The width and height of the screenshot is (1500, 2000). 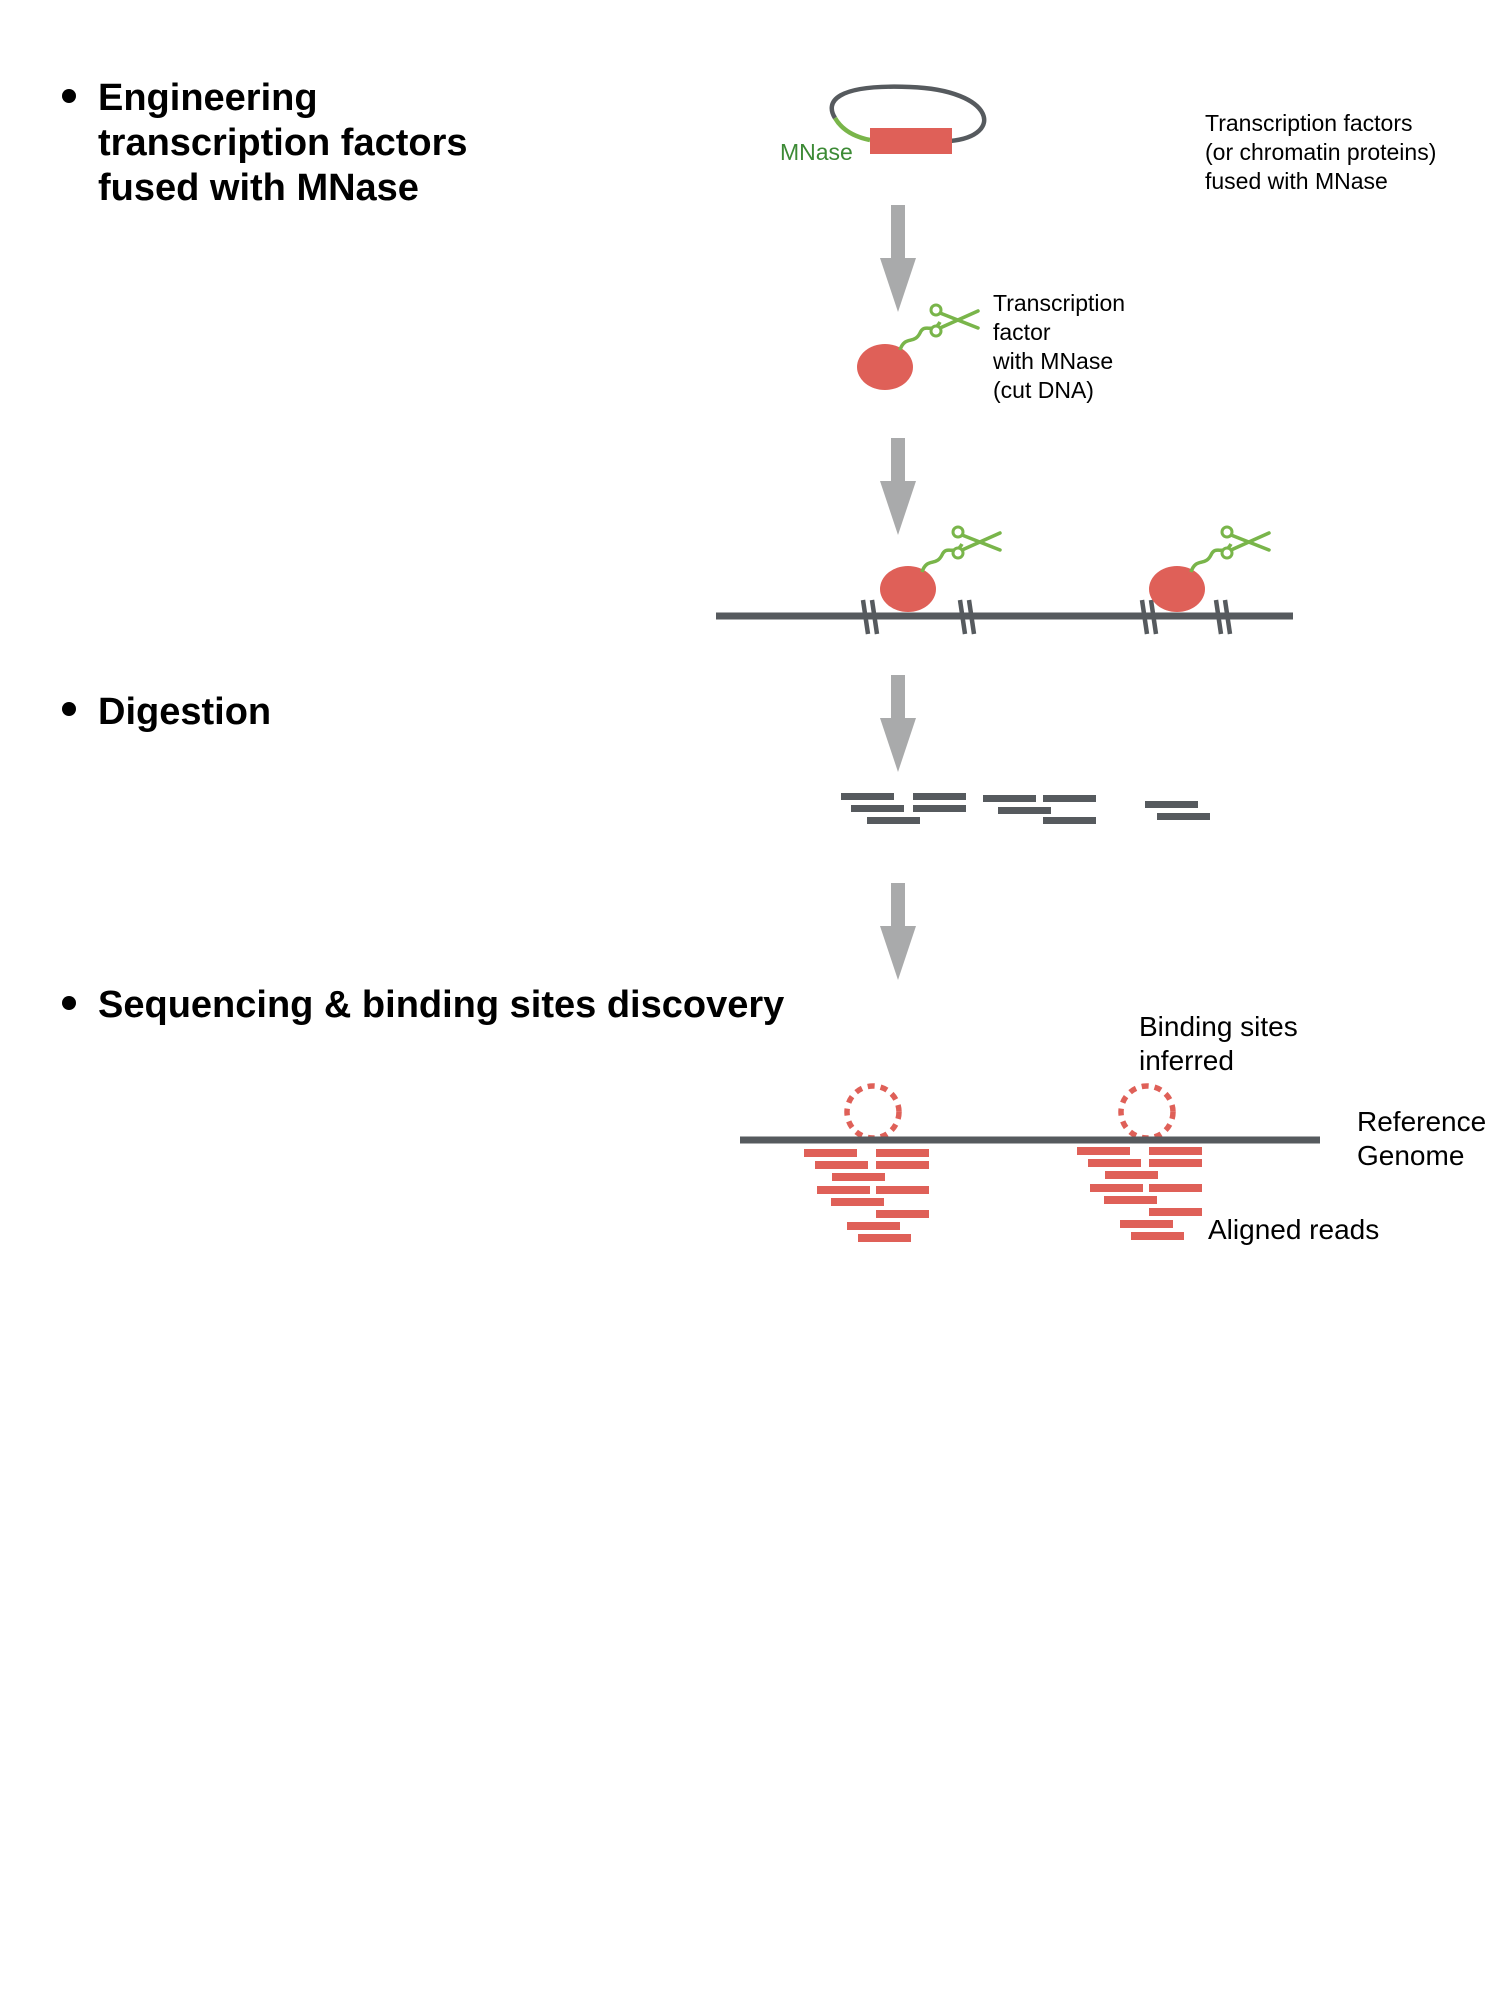 What do you see at coordinates (852, 129) in the screenshot?
I see `mnase-segment` at bounding box center [852, 129].